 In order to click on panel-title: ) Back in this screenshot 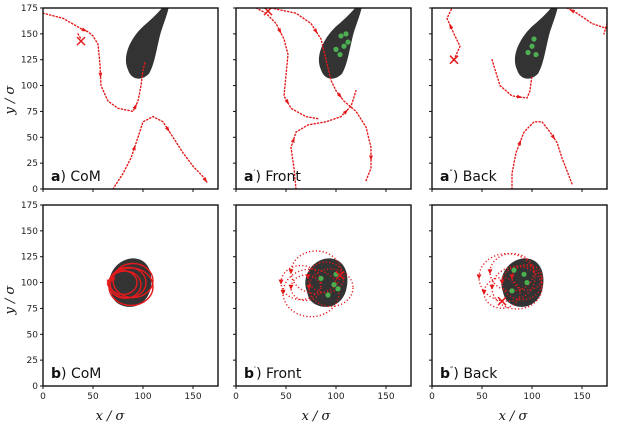, I will do `click(475, 374)`.